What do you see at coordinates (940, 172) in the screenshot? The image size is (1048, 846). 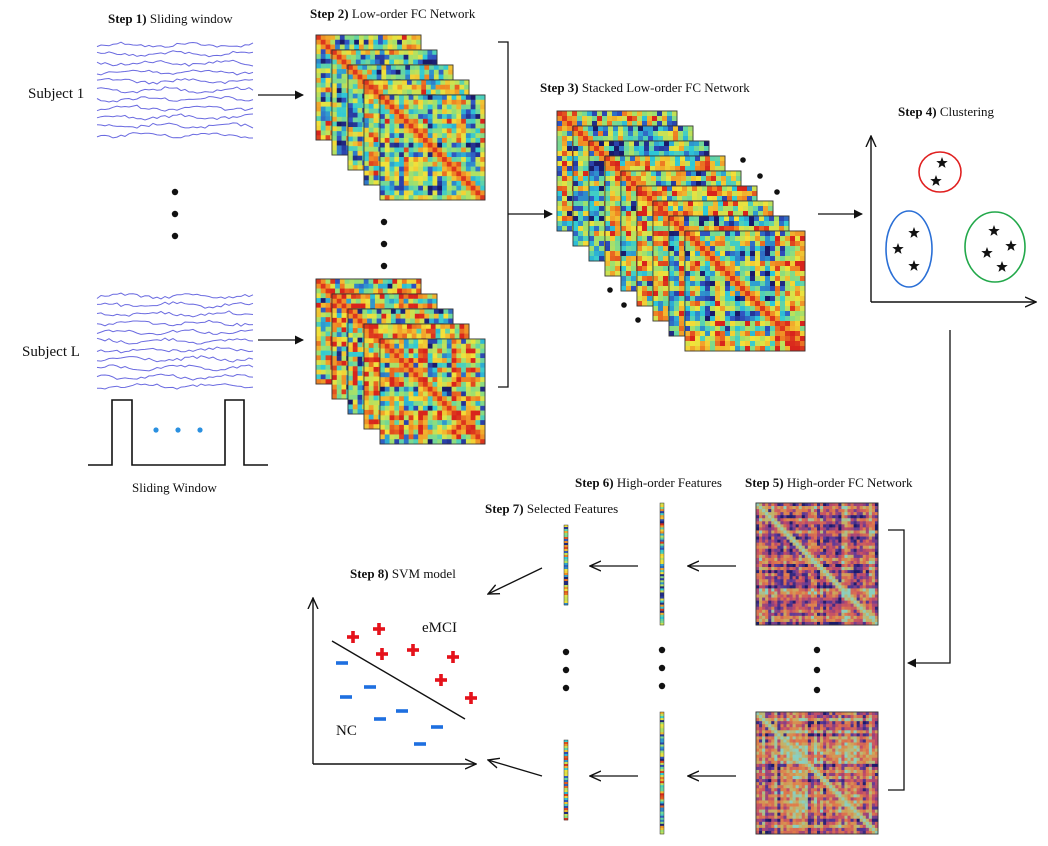 I see `cluster-red` at bounding box center [940, 172].